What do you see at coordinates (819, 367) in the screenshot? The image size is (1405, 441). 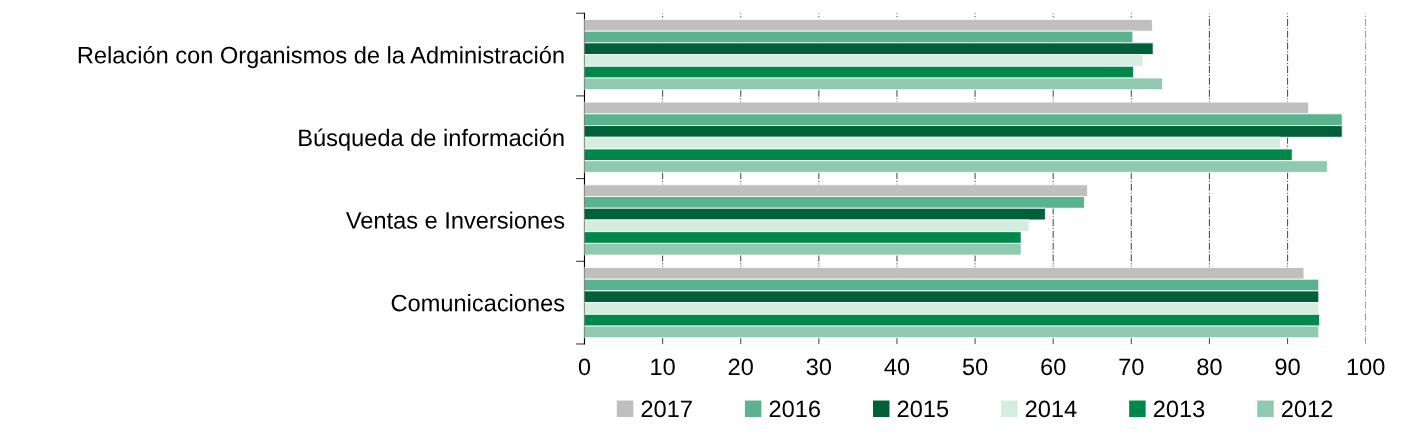 I see `x-tick-label: 30` at bounding box center [819, 367].